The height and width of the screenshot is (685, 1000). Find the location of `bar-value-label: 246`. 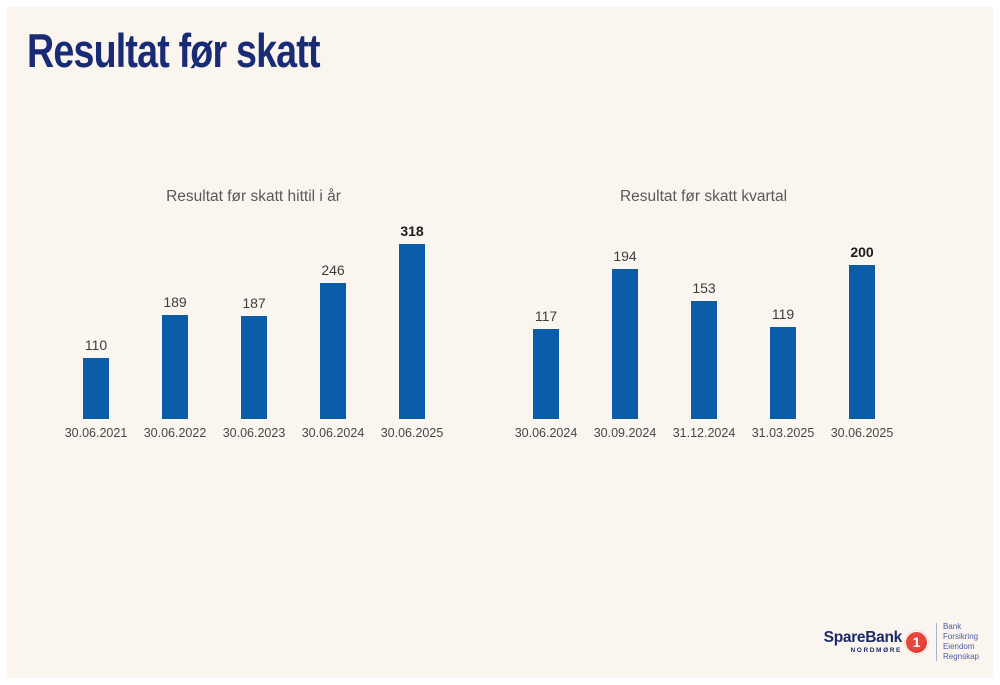

bar-value-label: 246 is located at coordinates (333, 270).